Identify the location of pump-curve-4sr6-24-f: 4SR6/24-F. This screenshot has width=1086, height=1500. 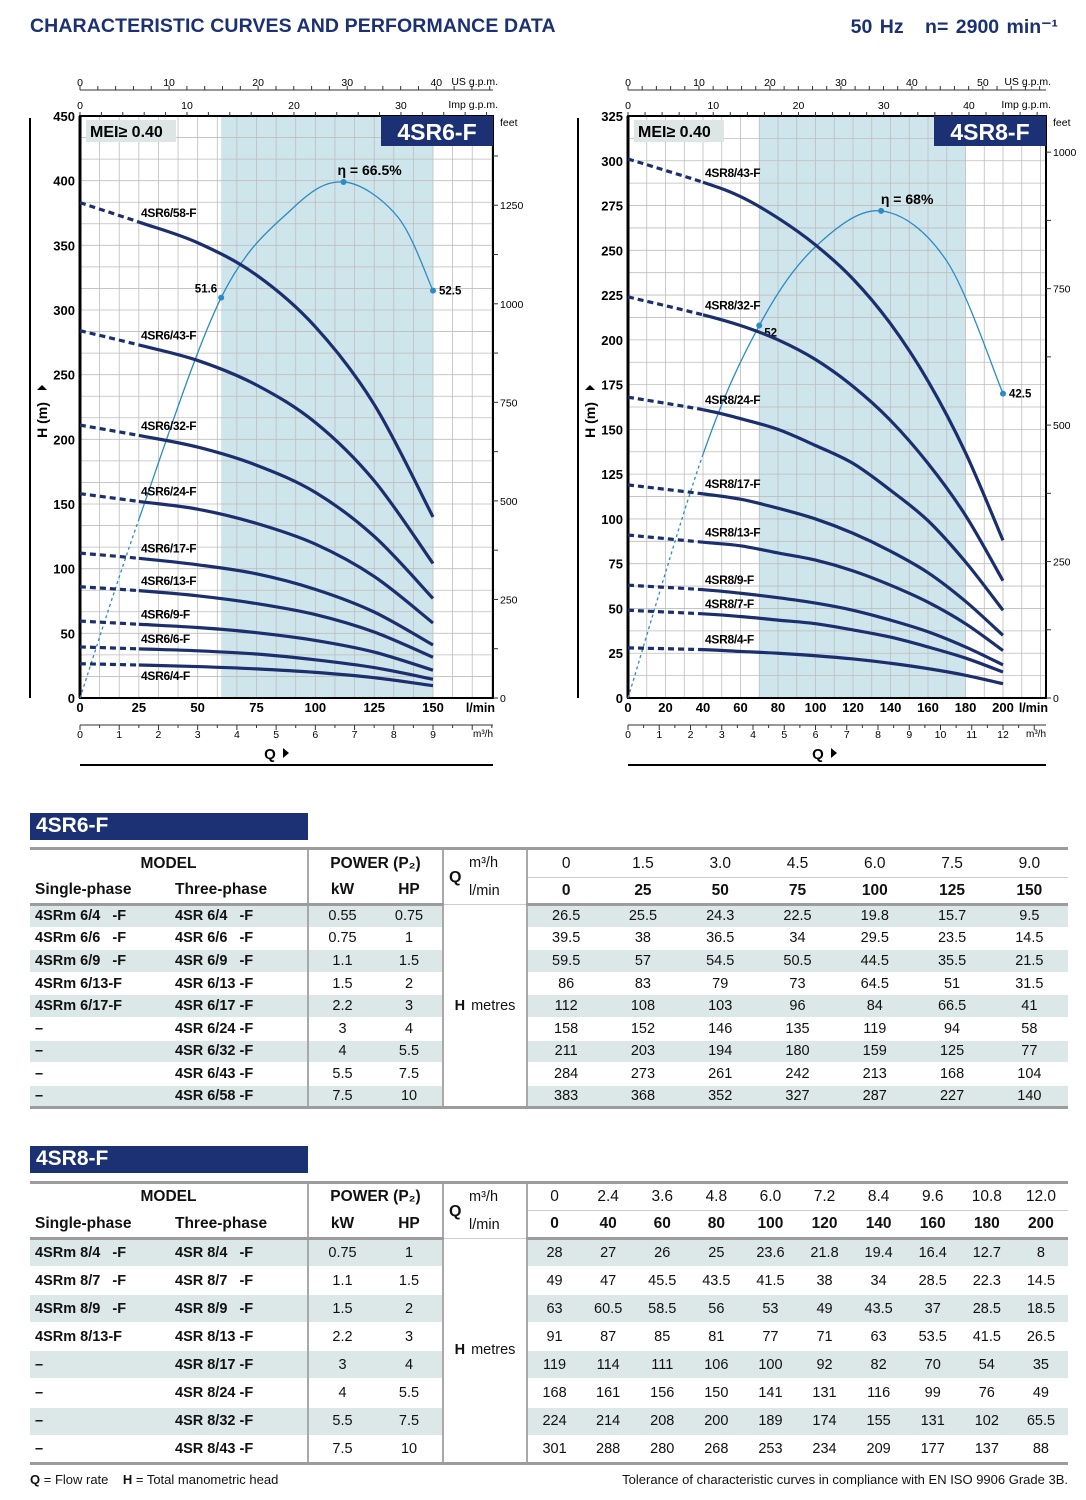
(256, 555).